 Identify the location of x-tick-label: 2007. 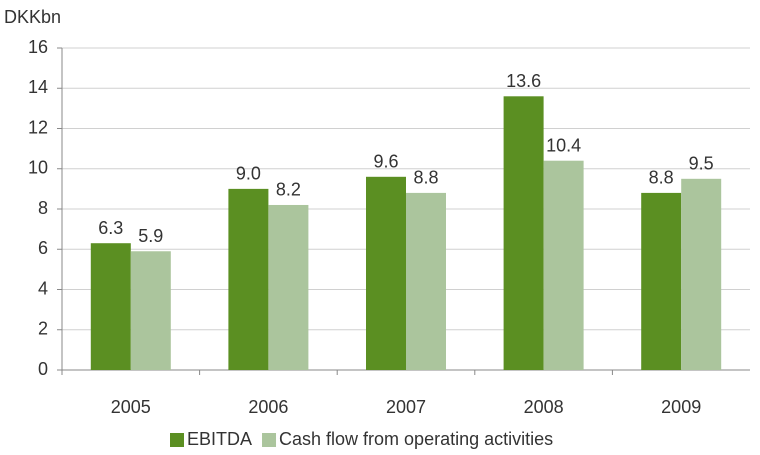
(406, 407).